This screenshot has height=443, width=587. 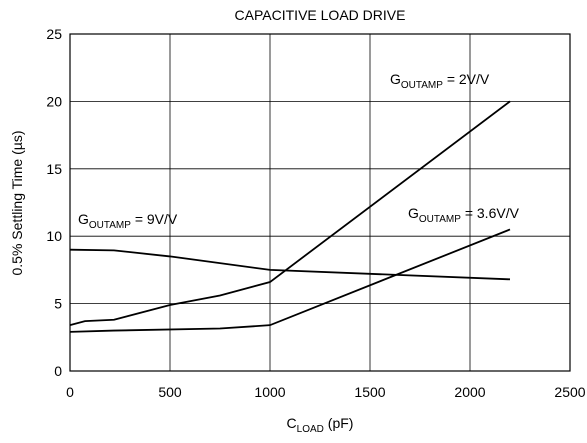 I want to click on annotation: GOUTAMP = 3.6V/V, so click(x=464, y=215).